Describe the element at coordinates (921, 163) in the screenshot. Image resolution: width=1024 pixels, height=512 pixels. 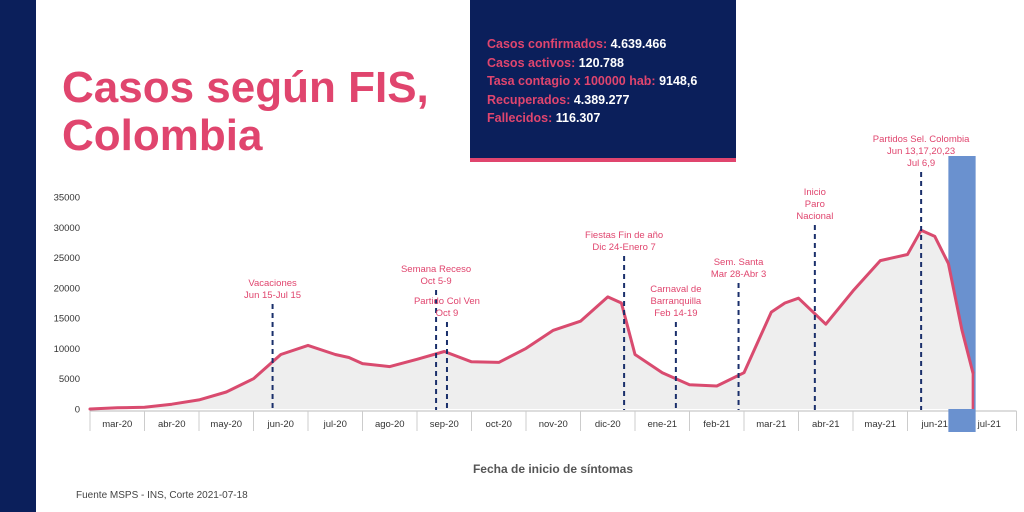
I see `annotation-label: Jul 6,9` at that location.